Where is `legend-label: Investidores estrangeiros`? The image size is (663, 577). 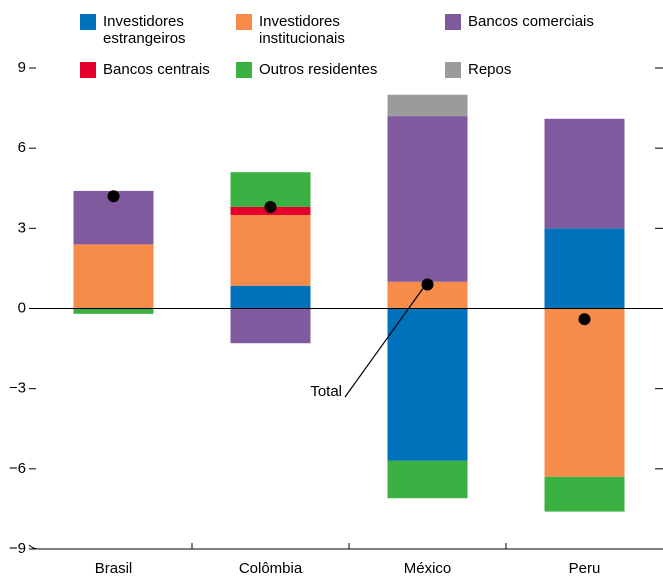 legend-label: Investidores estrangeiros is located at coordinates (145, 30).